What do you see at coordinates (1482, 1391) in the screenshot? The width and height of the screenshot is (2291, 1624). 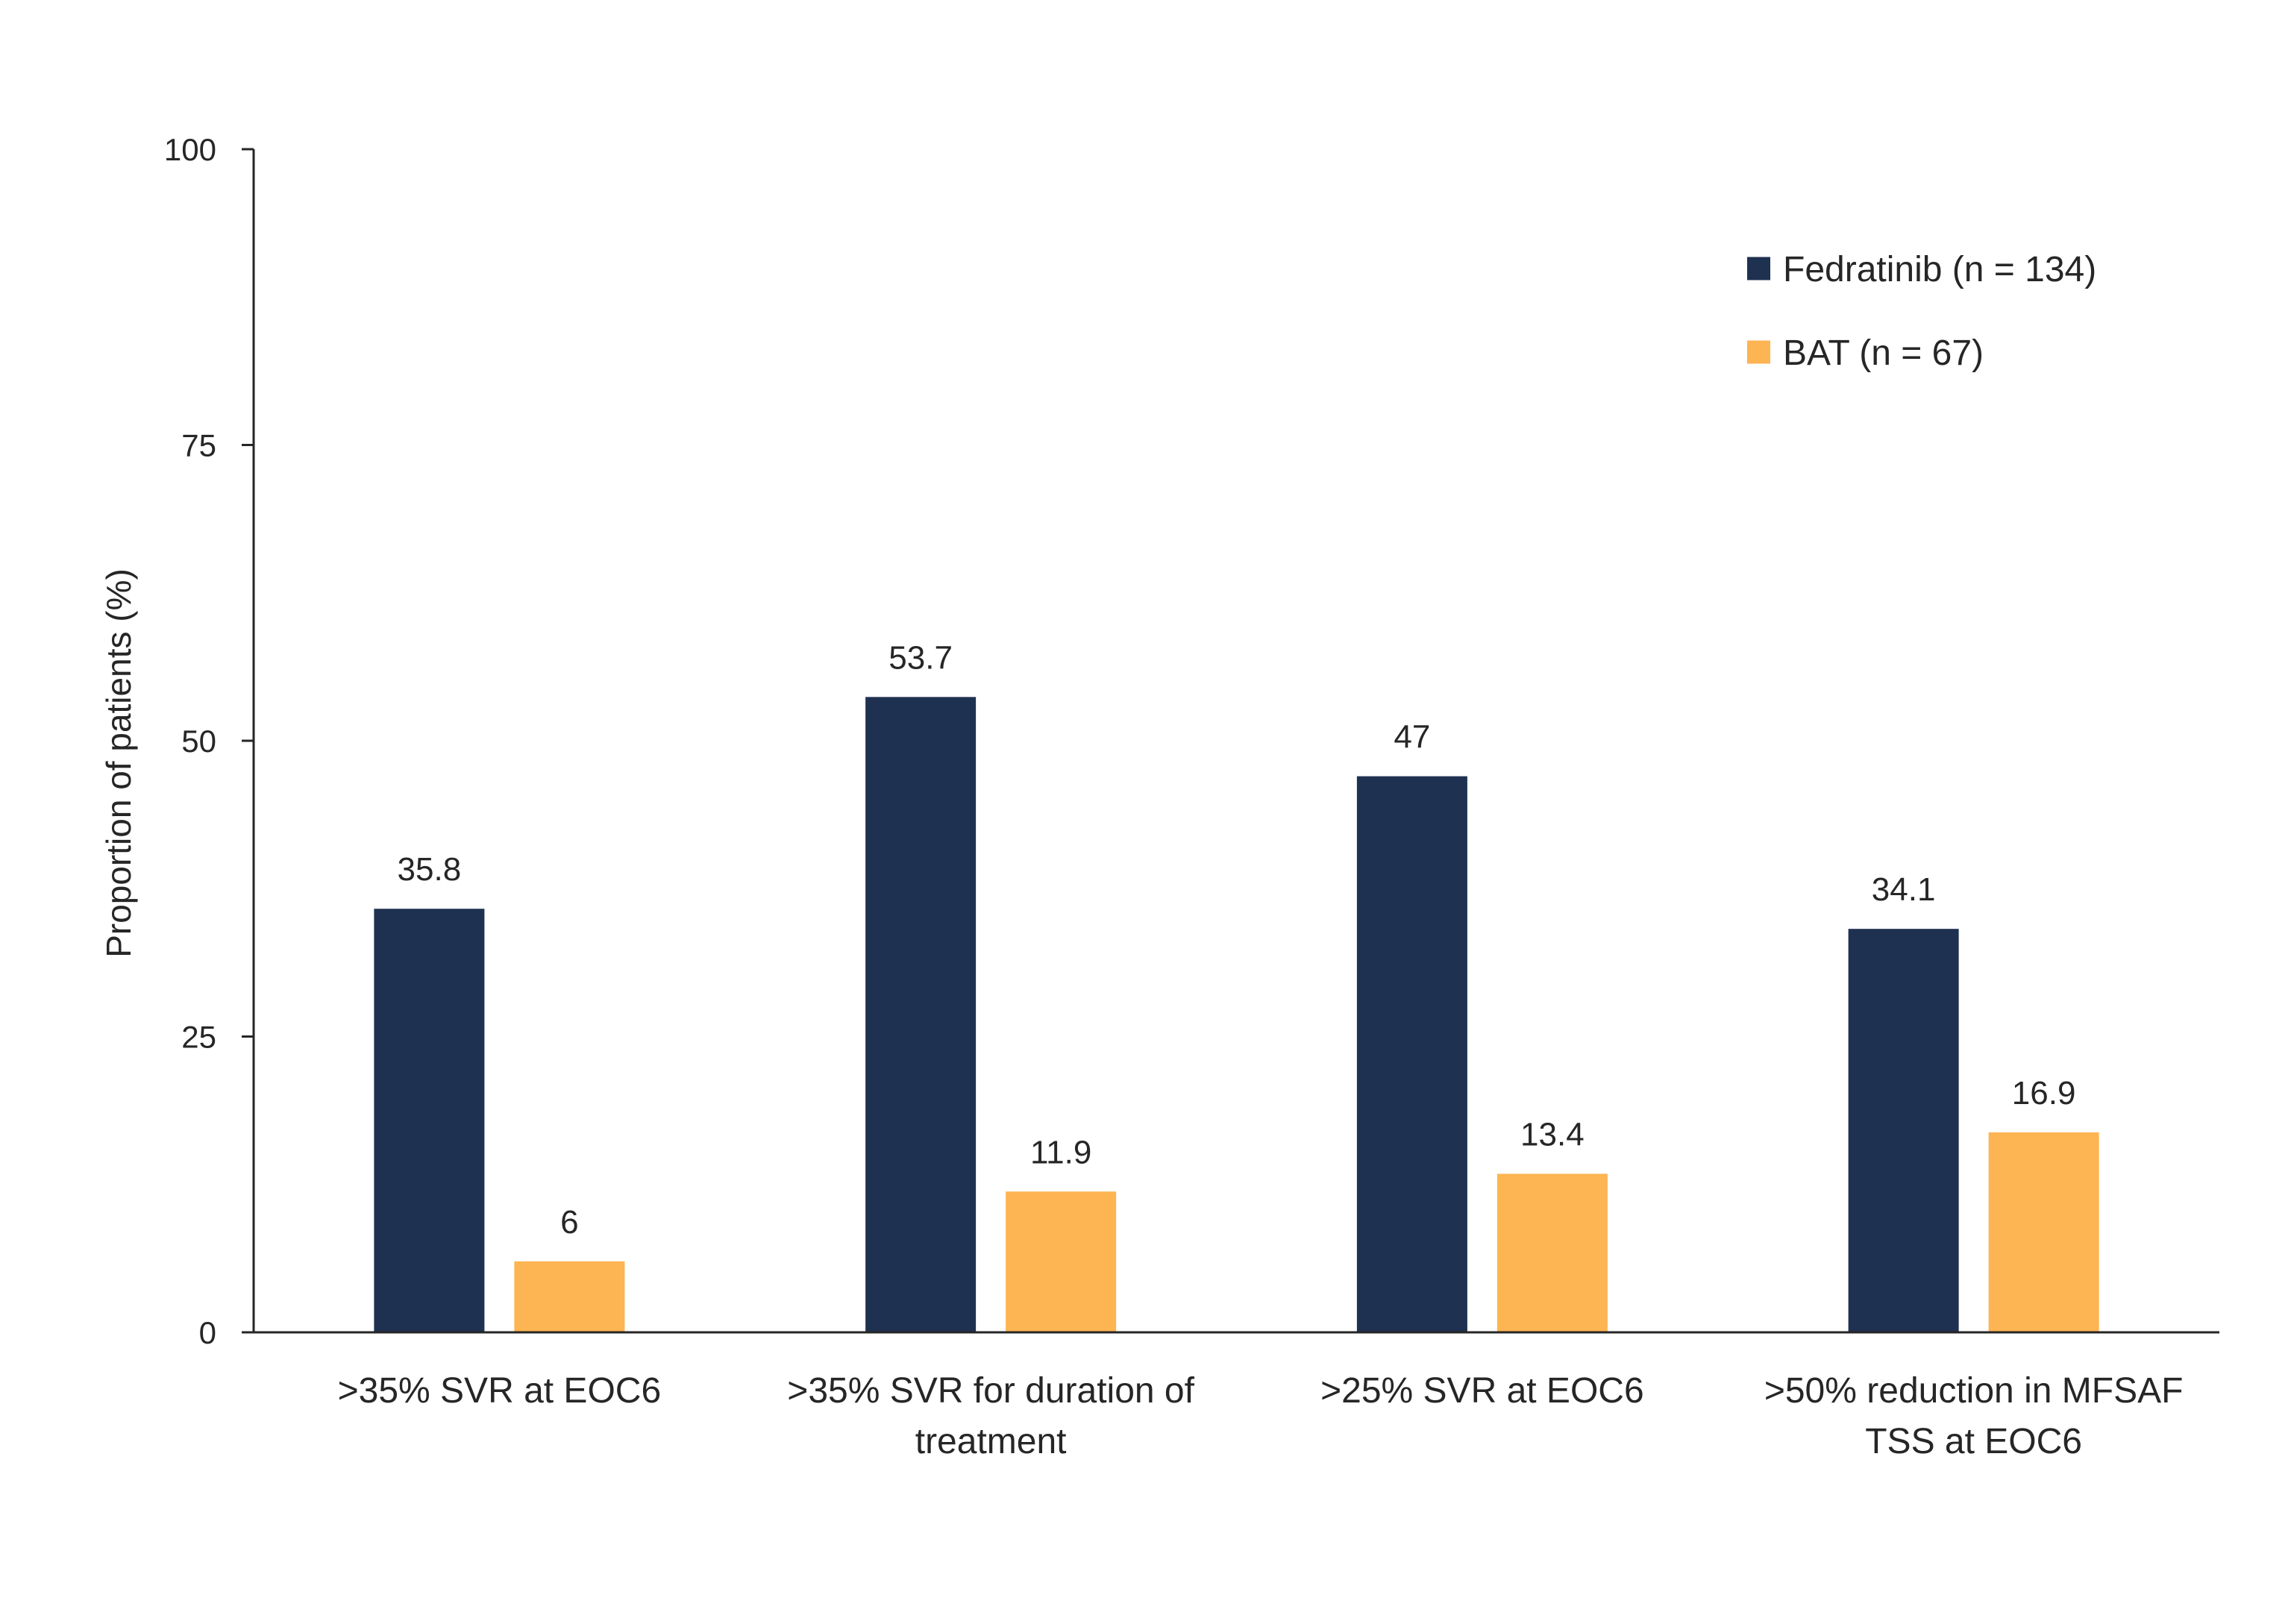 I see `x-category-label: >25% SVR at EOC6` at bounding box center [1482, 1391].